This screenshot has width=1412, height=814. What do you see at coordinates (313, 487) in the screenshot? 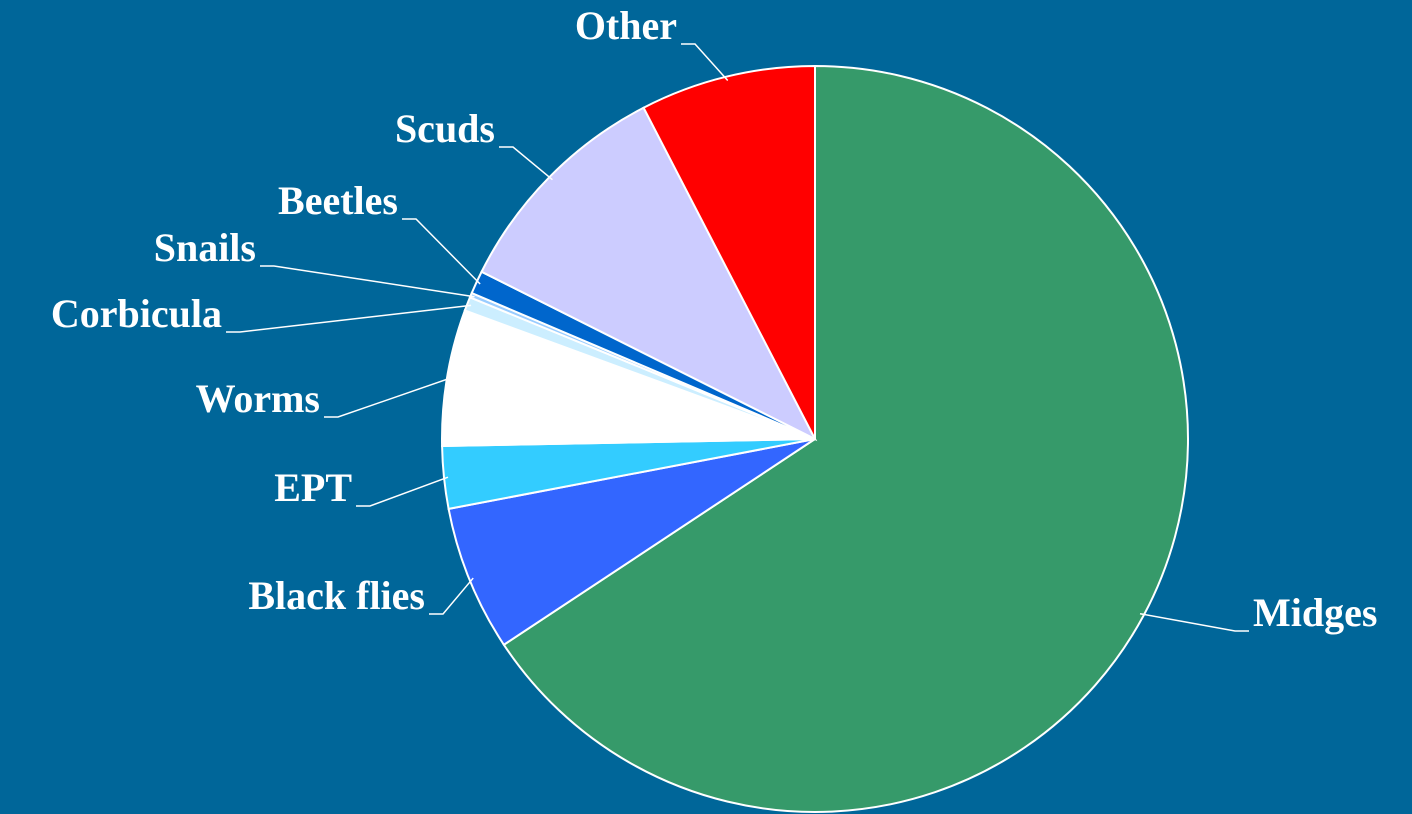
I see `slice-label: EPT` at bounding box center [313, 487].